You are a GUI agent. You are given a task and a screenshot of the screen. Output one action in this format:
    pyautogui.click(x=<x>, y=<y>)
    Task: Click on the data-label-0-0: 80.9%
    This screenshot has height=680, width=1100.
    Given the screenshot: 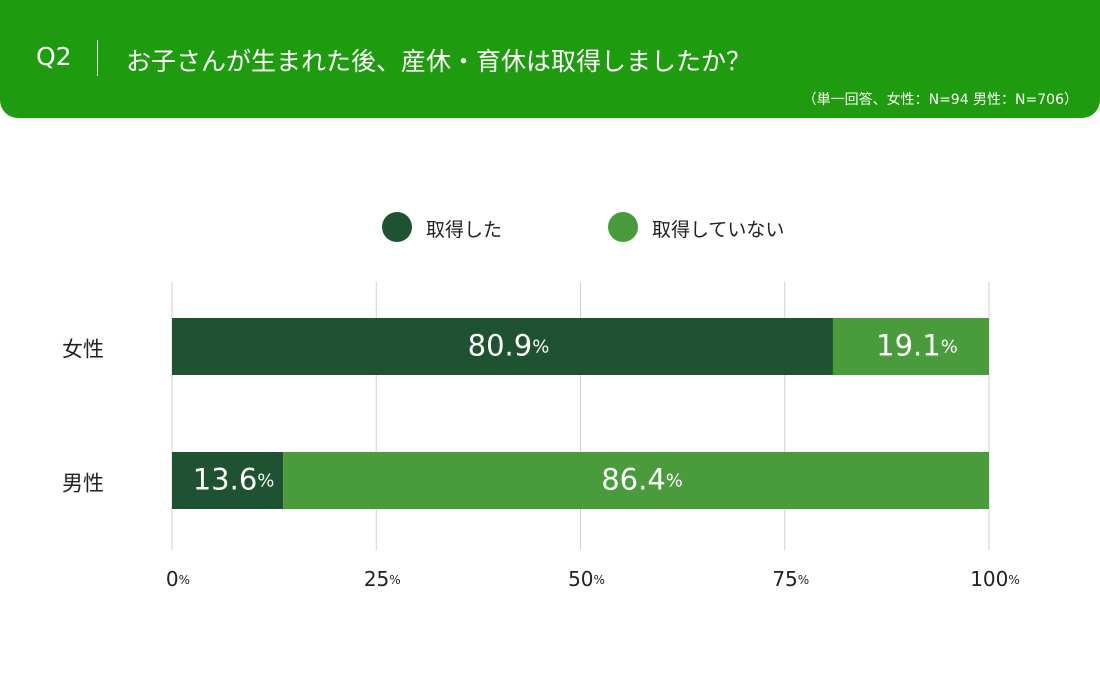 What is the action you would take?
    pyautogui.click(x=509, y=346)
    